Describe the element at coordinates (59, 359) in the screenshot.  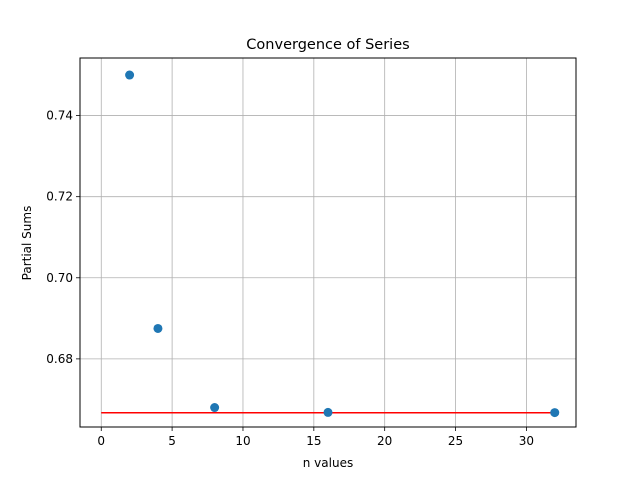
I see `y-tick-label: 0.68` at that location.